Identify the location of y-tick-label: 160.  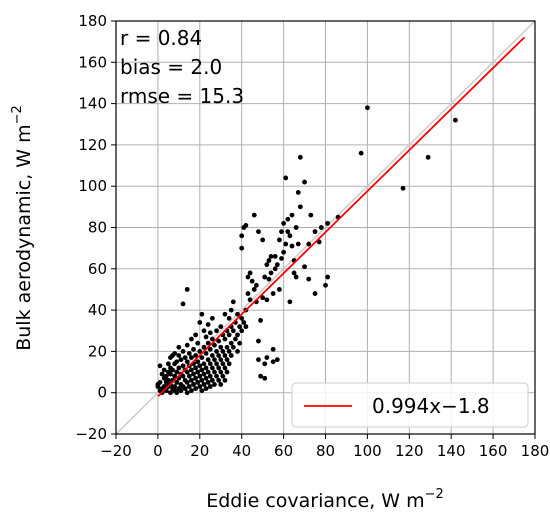
(92, 62).